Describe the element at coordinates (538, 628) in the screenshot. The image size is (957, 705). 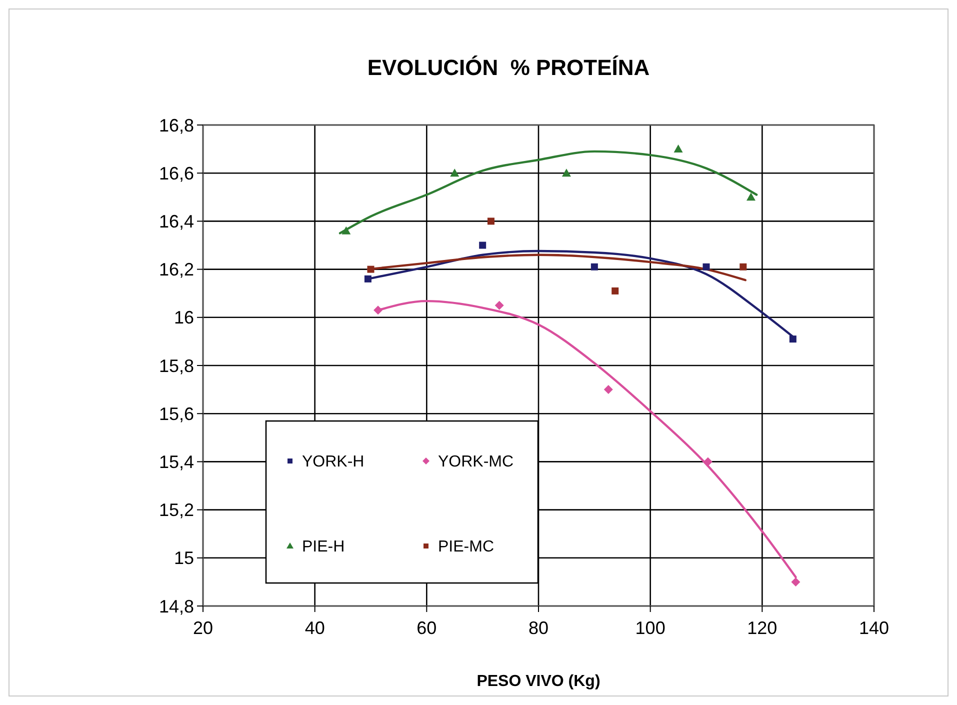
I see `x-tick-label: 80` at that location.